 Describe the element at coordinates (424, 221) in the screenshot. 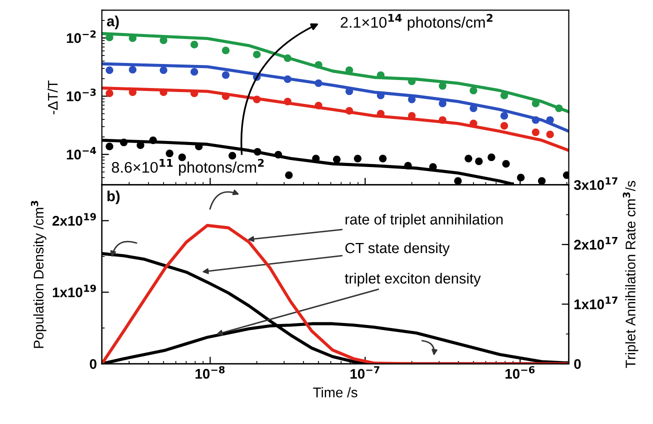

I see `annotation: rate of triplet annihilation` at that location.